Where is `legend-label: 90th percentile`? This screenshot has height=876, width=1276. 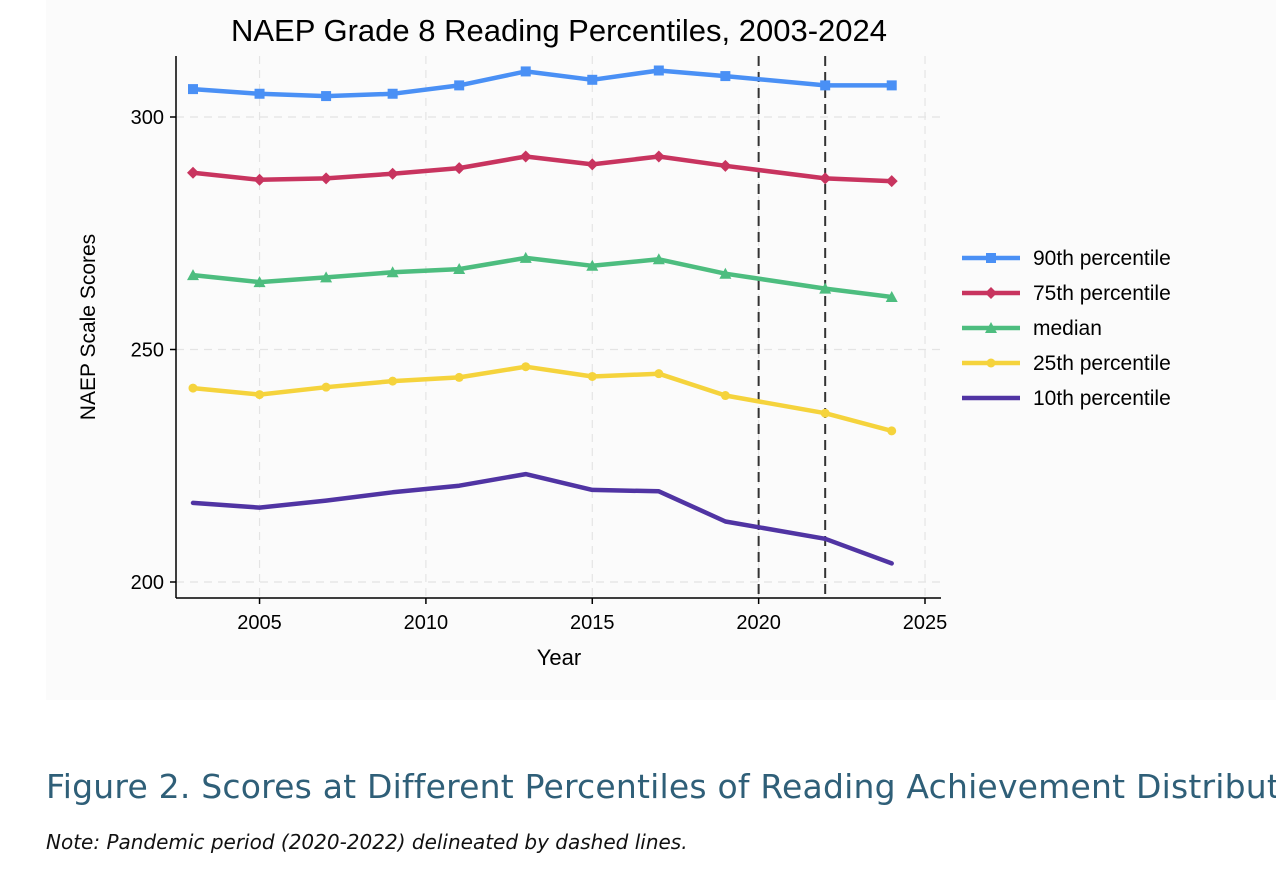 legend-label: 90th percentile is located at coordinates (1102, 258).